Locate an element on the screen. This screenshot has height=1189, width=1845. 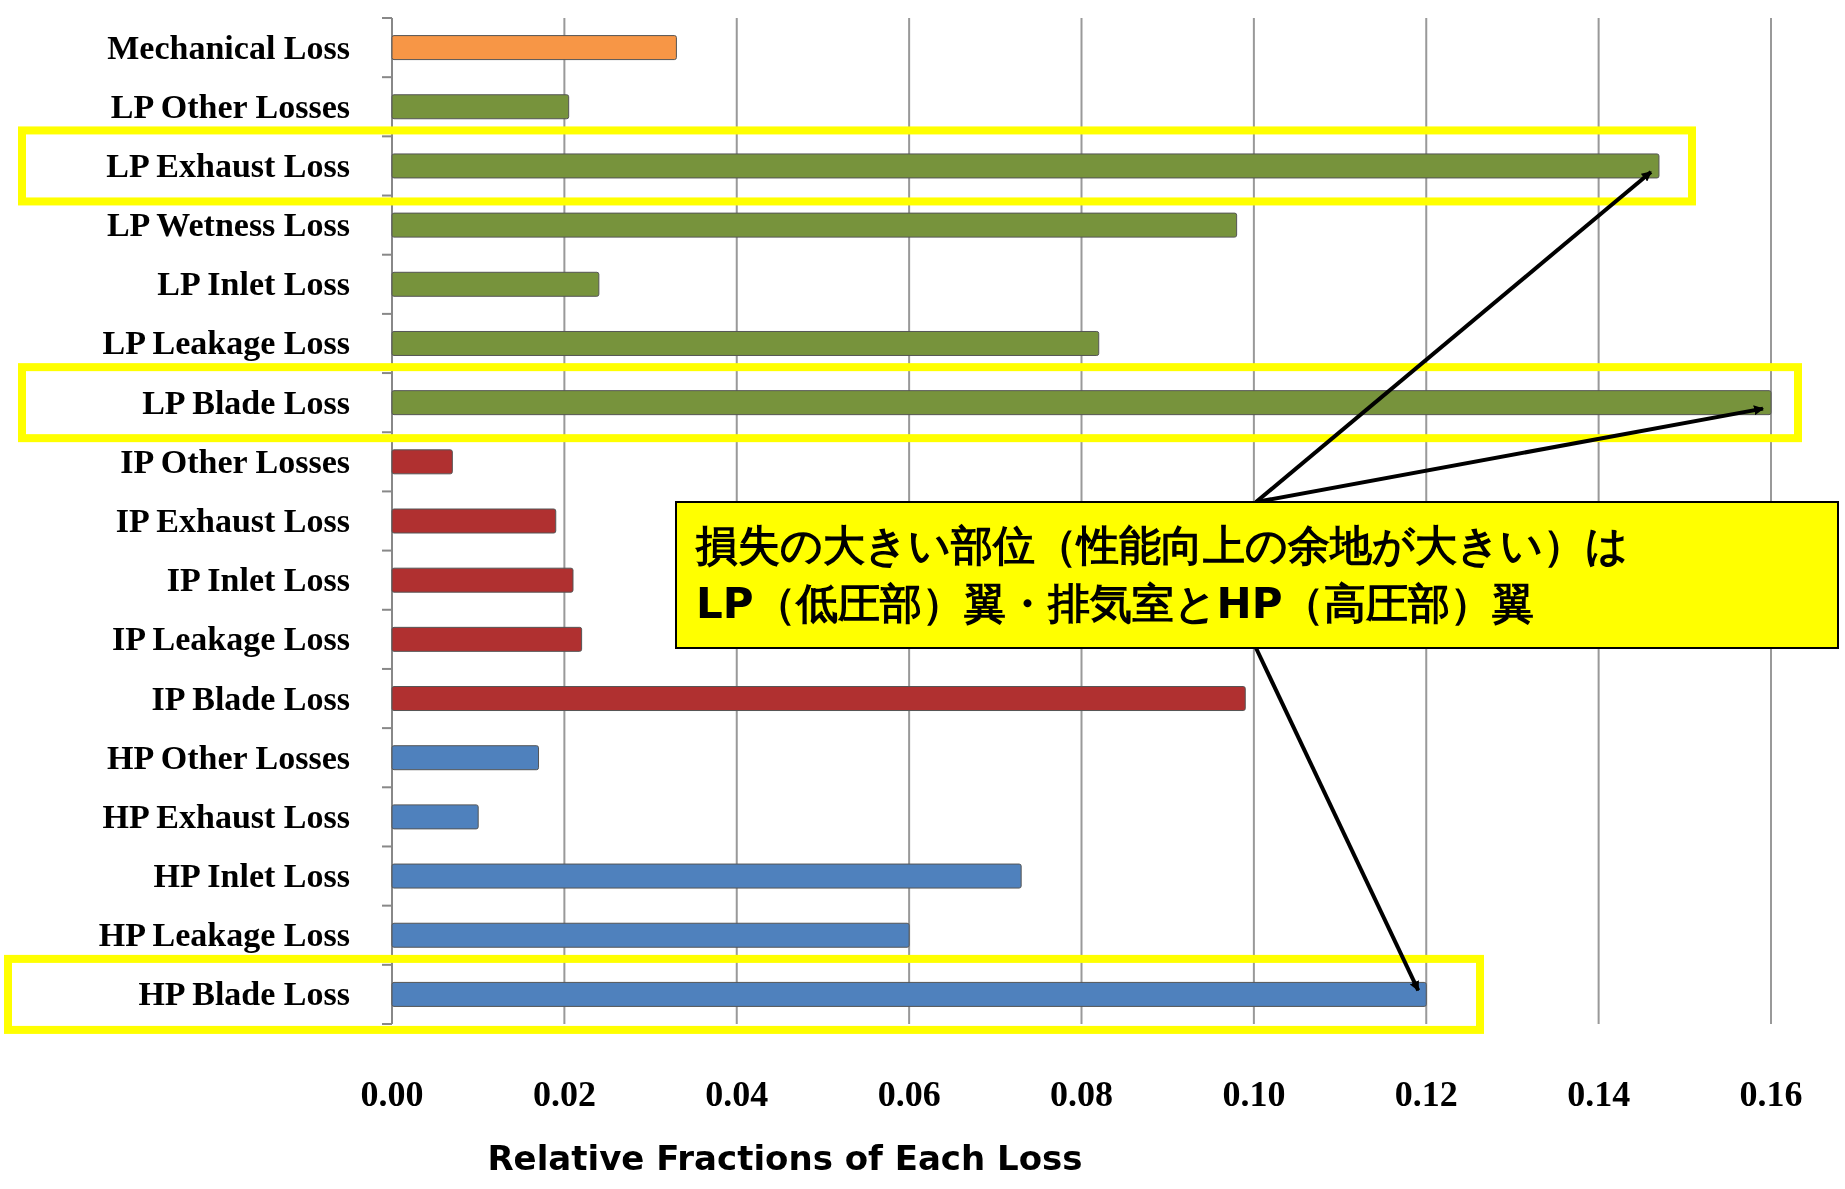
y-tick-label: HP Exhaust Loss is located at coordinates (226, 816).